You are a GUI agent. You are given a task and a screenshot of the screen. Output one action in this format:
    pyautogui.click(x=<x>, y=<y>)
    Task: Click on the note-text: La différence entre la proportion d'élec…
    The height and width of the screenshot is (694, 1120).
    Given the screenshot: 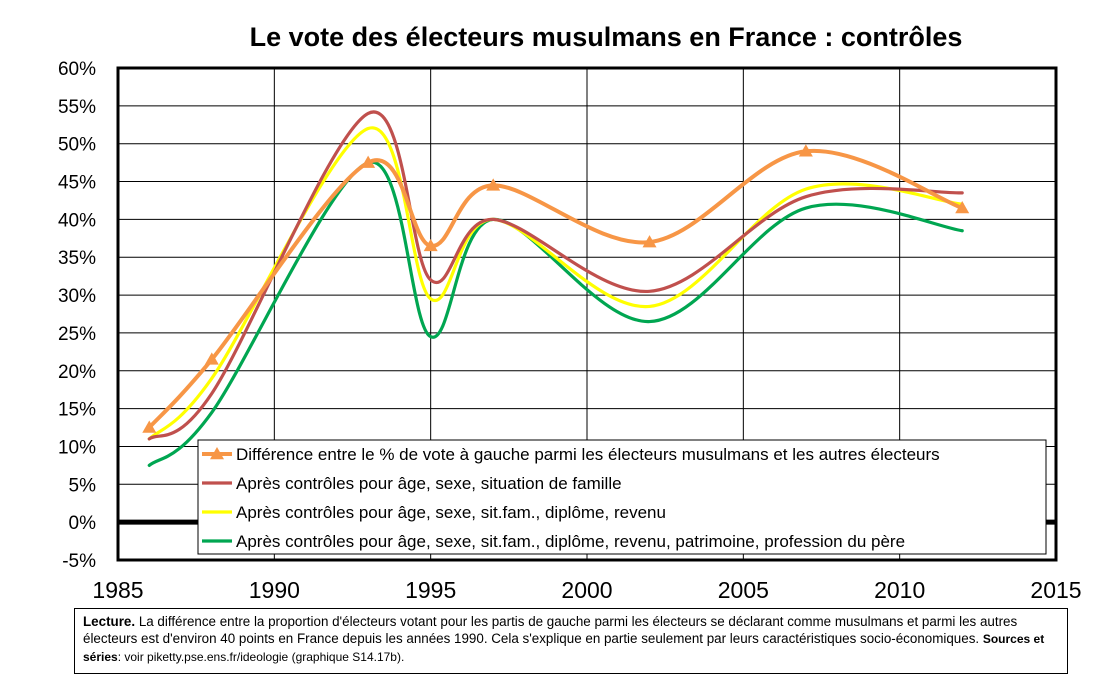 What is the action you would take?
    pyautogui.click(x=550, y=630)
    